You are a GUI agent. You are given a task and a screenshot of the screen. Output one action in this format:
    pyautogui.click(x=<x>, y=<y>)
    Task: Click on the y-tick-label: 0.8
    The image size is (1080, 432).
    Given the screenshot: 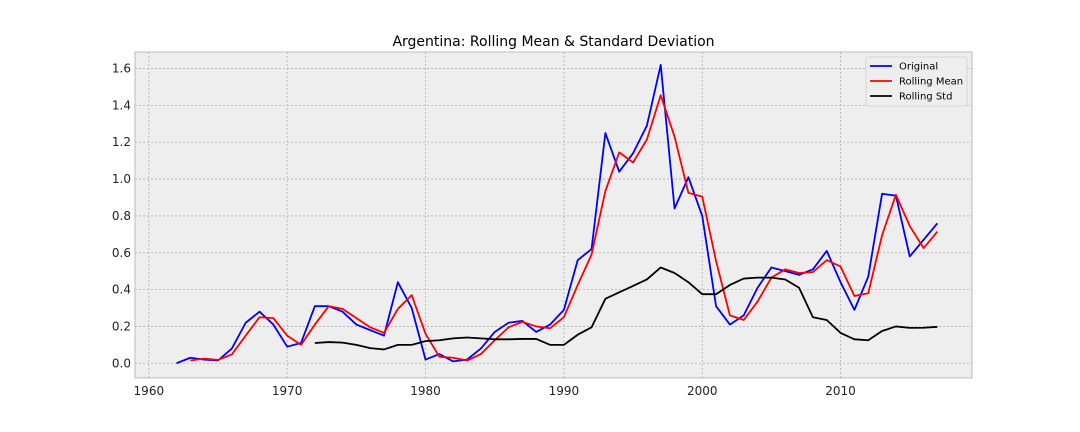 What is the action you would take?
    pyautogui.click(x=121, y=216)
    